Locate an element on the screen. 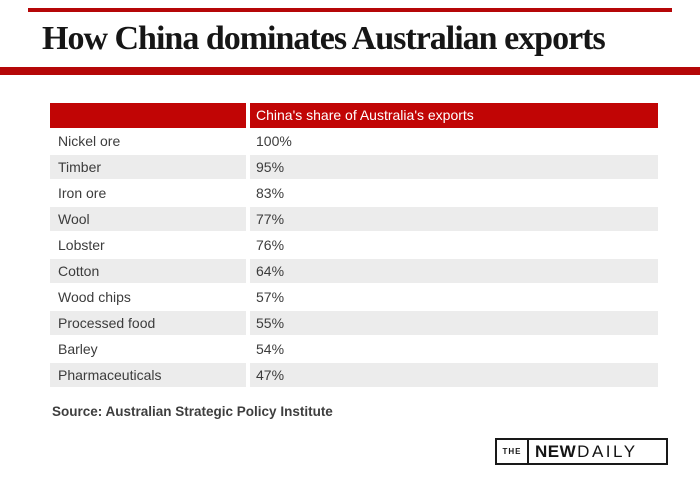  row-label: Timber is located at coordinates (148, 167).